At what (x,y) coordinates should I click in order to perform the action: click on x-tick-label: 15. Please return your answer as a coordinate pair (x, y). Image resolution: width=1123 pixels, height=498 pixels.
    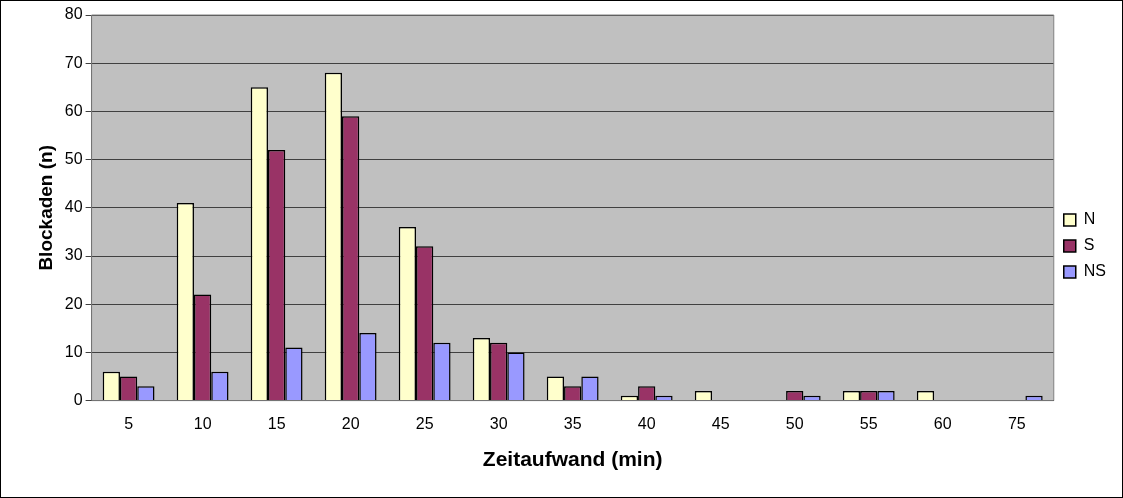
    Looking at the image, I should click on (276, 423).